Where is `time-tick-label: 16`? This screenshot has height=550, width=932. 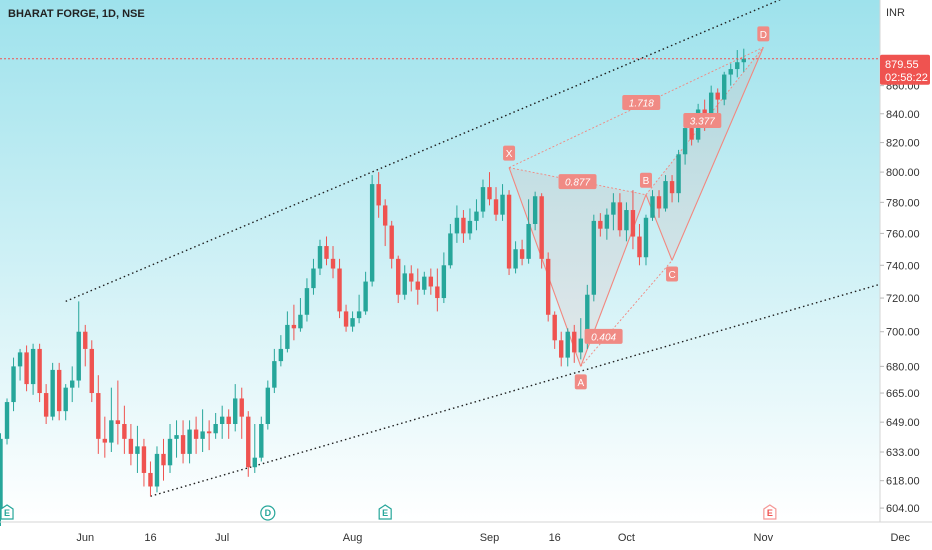
time-tick-label: 16 is located at coordinates (555, 538).